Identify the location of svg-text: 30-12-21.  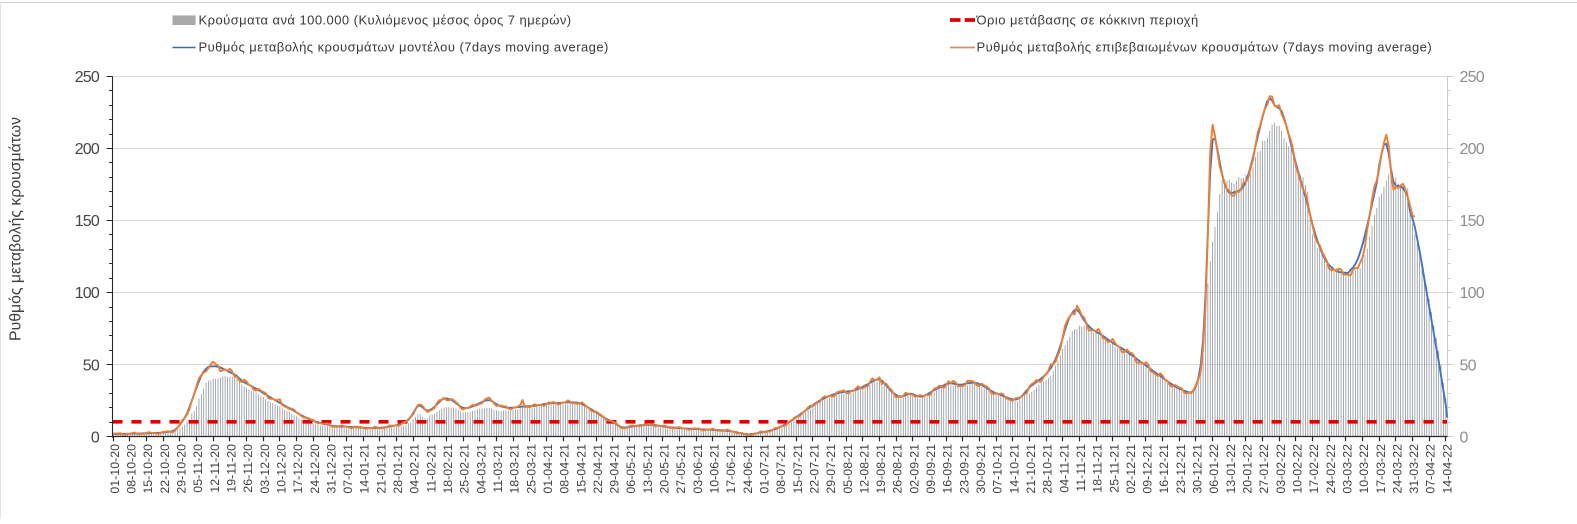
(1198, 469).